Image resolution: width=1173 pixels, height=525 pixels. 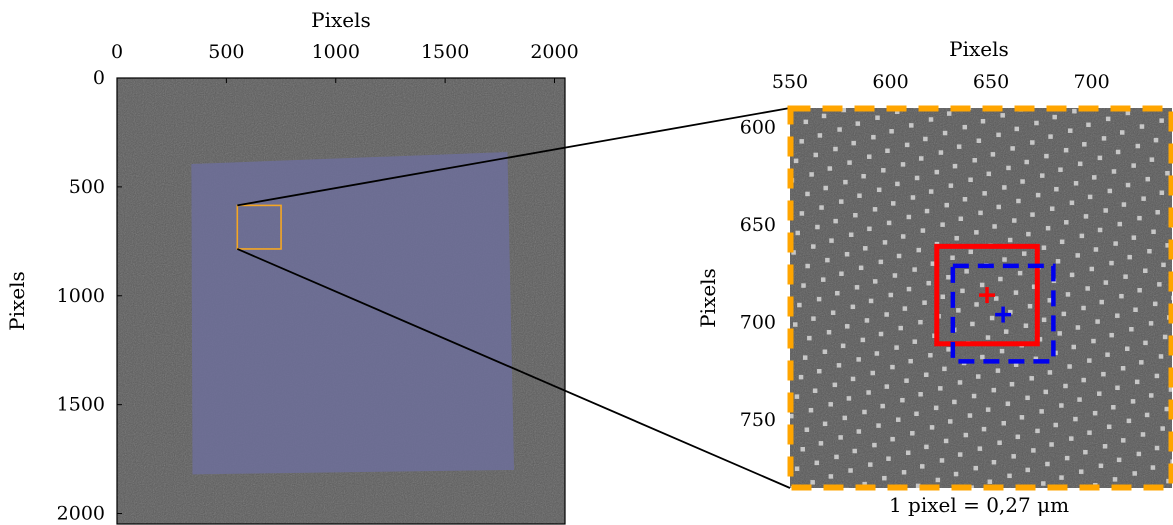 I want to click on zoom-image-y-ticks: 600 650 700 750, so click(x=758, y=273).